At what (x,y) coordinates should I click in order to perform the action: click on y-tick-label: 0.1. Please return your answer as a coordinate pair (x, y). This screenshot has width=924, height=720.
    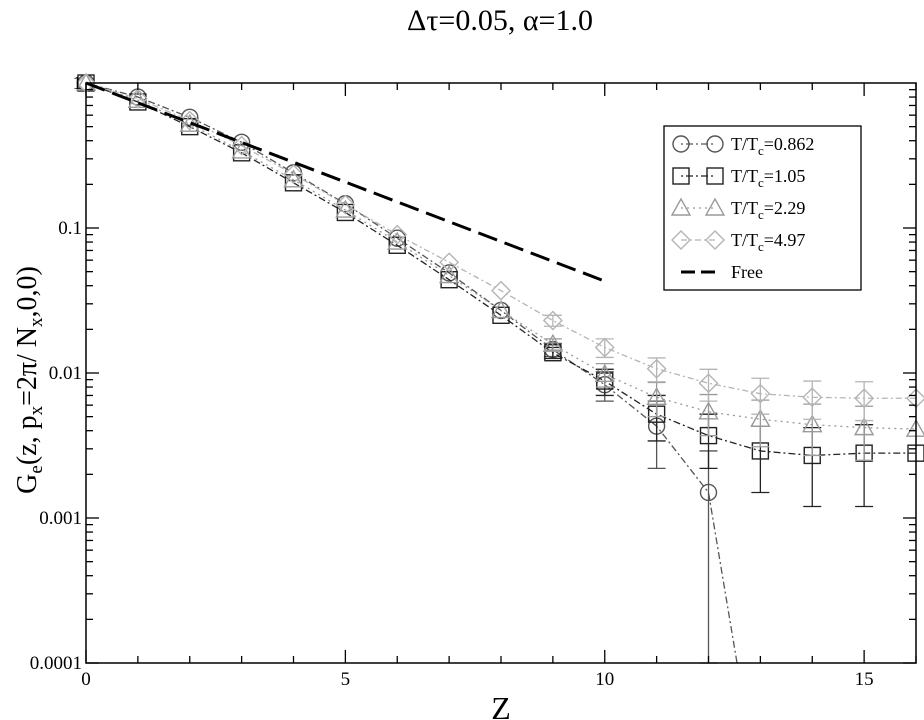
    Looking at the image, I should click on (70, 228).